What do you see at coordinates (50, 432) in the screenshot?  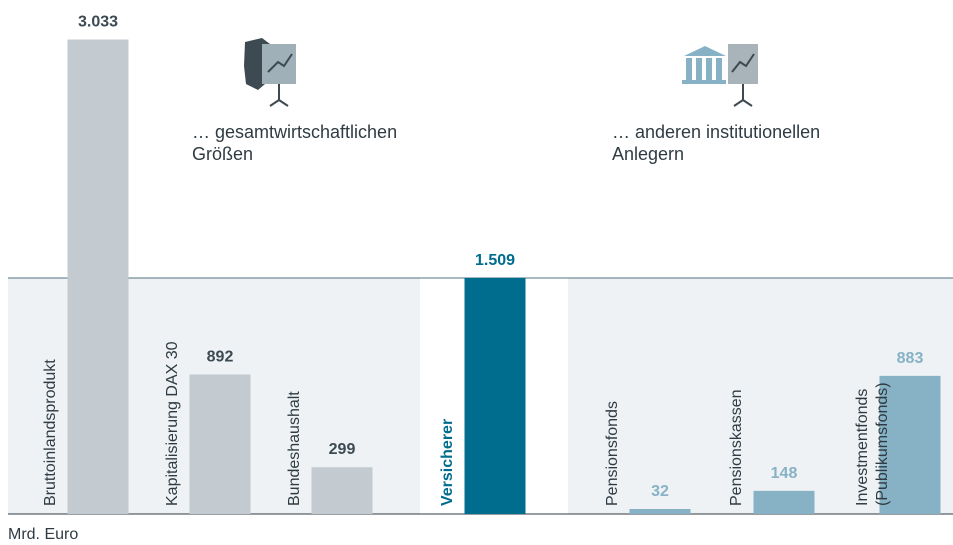 I see `category-label: Bruttoinlandsprodukt` at bounding box center [50, 432].